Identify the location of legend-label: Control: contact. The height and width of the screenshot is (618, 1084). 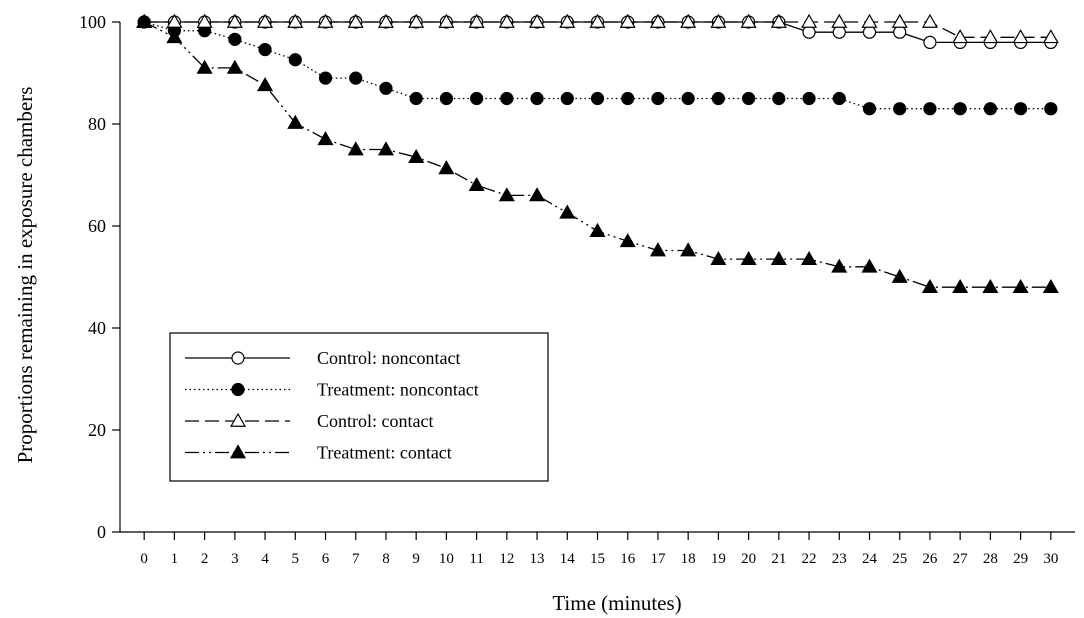
(375, 421).